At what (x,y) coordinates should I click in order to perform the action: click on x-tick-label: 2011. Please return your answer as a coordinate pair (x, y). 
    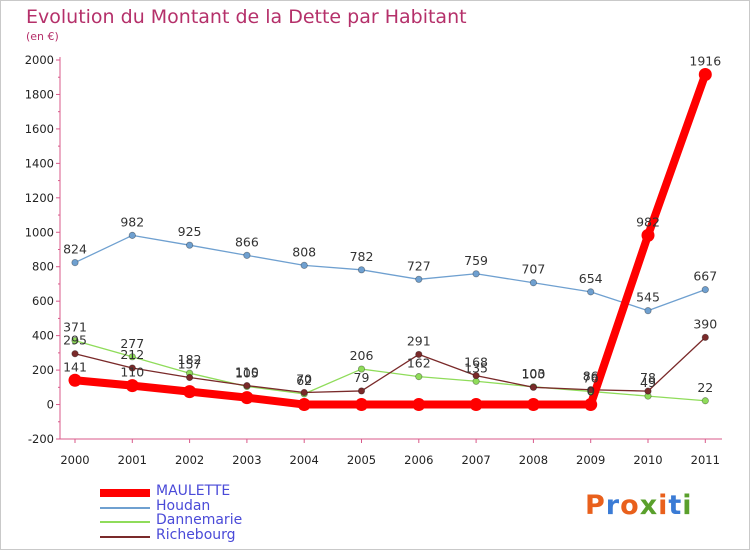
    Looking at the image, I should click on (705, 460).